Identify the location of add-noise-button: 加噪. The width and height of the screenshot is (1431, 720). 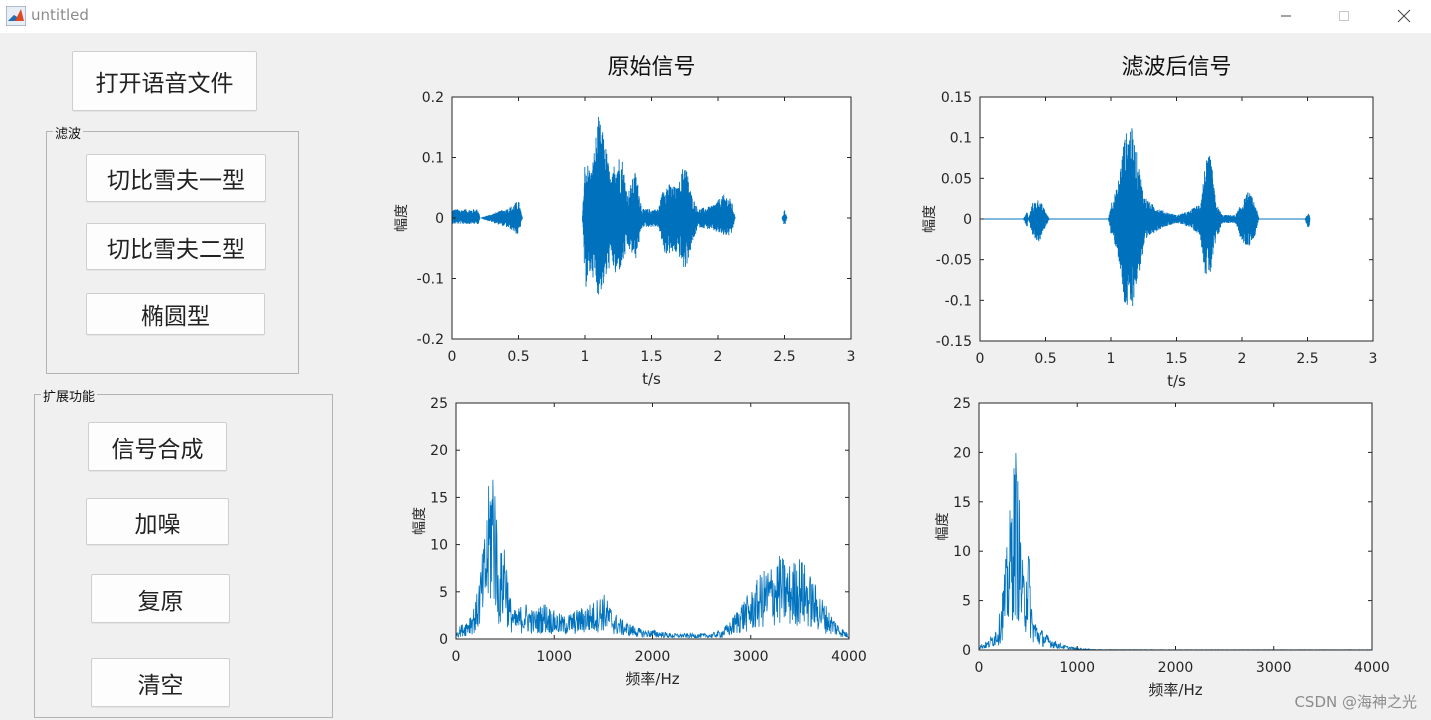
(157, 521).